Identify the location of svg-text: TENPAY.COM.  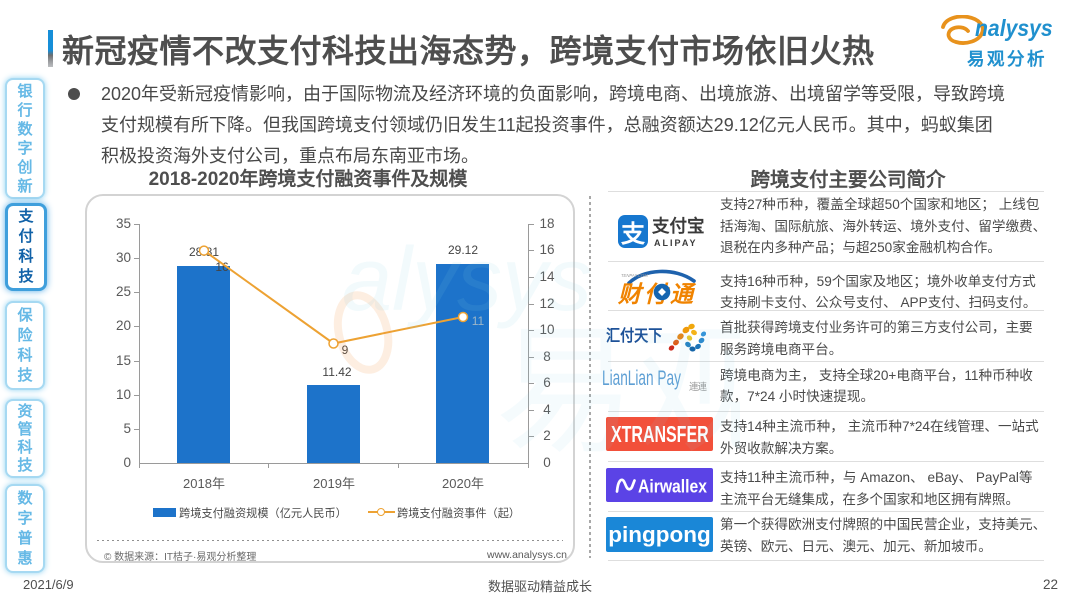
(634, 275).